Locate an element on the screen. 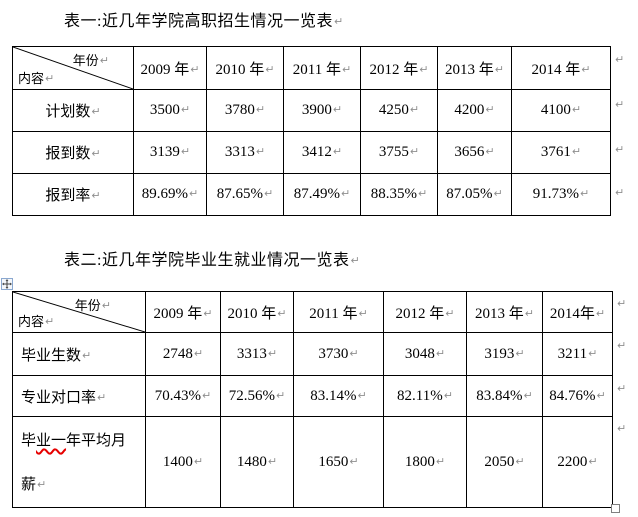 The width and height of the screenshot is (638, 517). table-cell: 3412↵ is located at coordinates (322, 152).